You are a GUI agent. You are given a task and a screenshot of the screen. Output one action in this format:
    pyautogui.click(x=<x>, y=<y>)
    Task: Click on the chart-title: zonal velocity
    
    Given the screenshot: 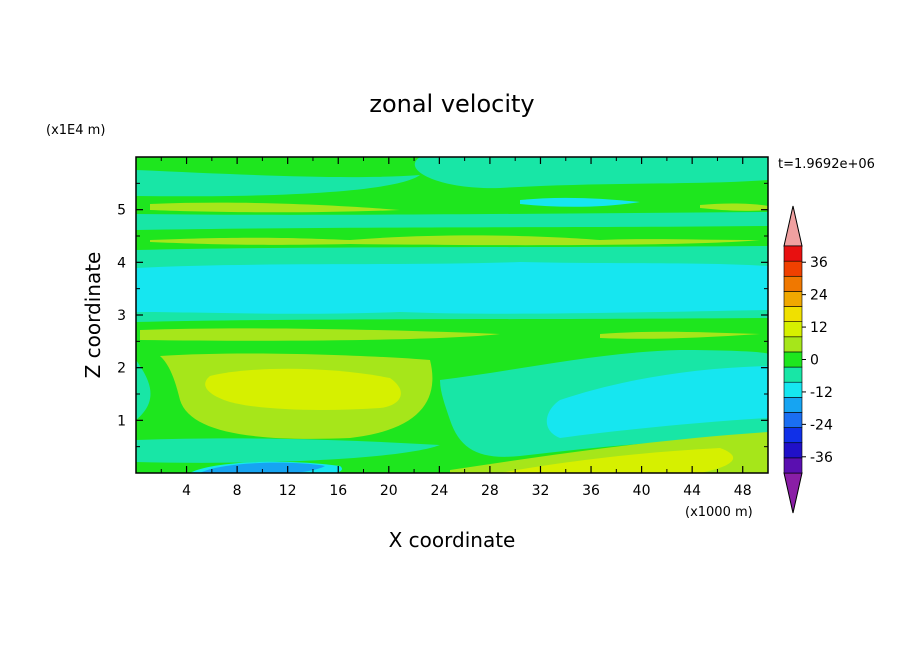 What is the action you would take?
    pyautogui.click(x=451, y=104)
    